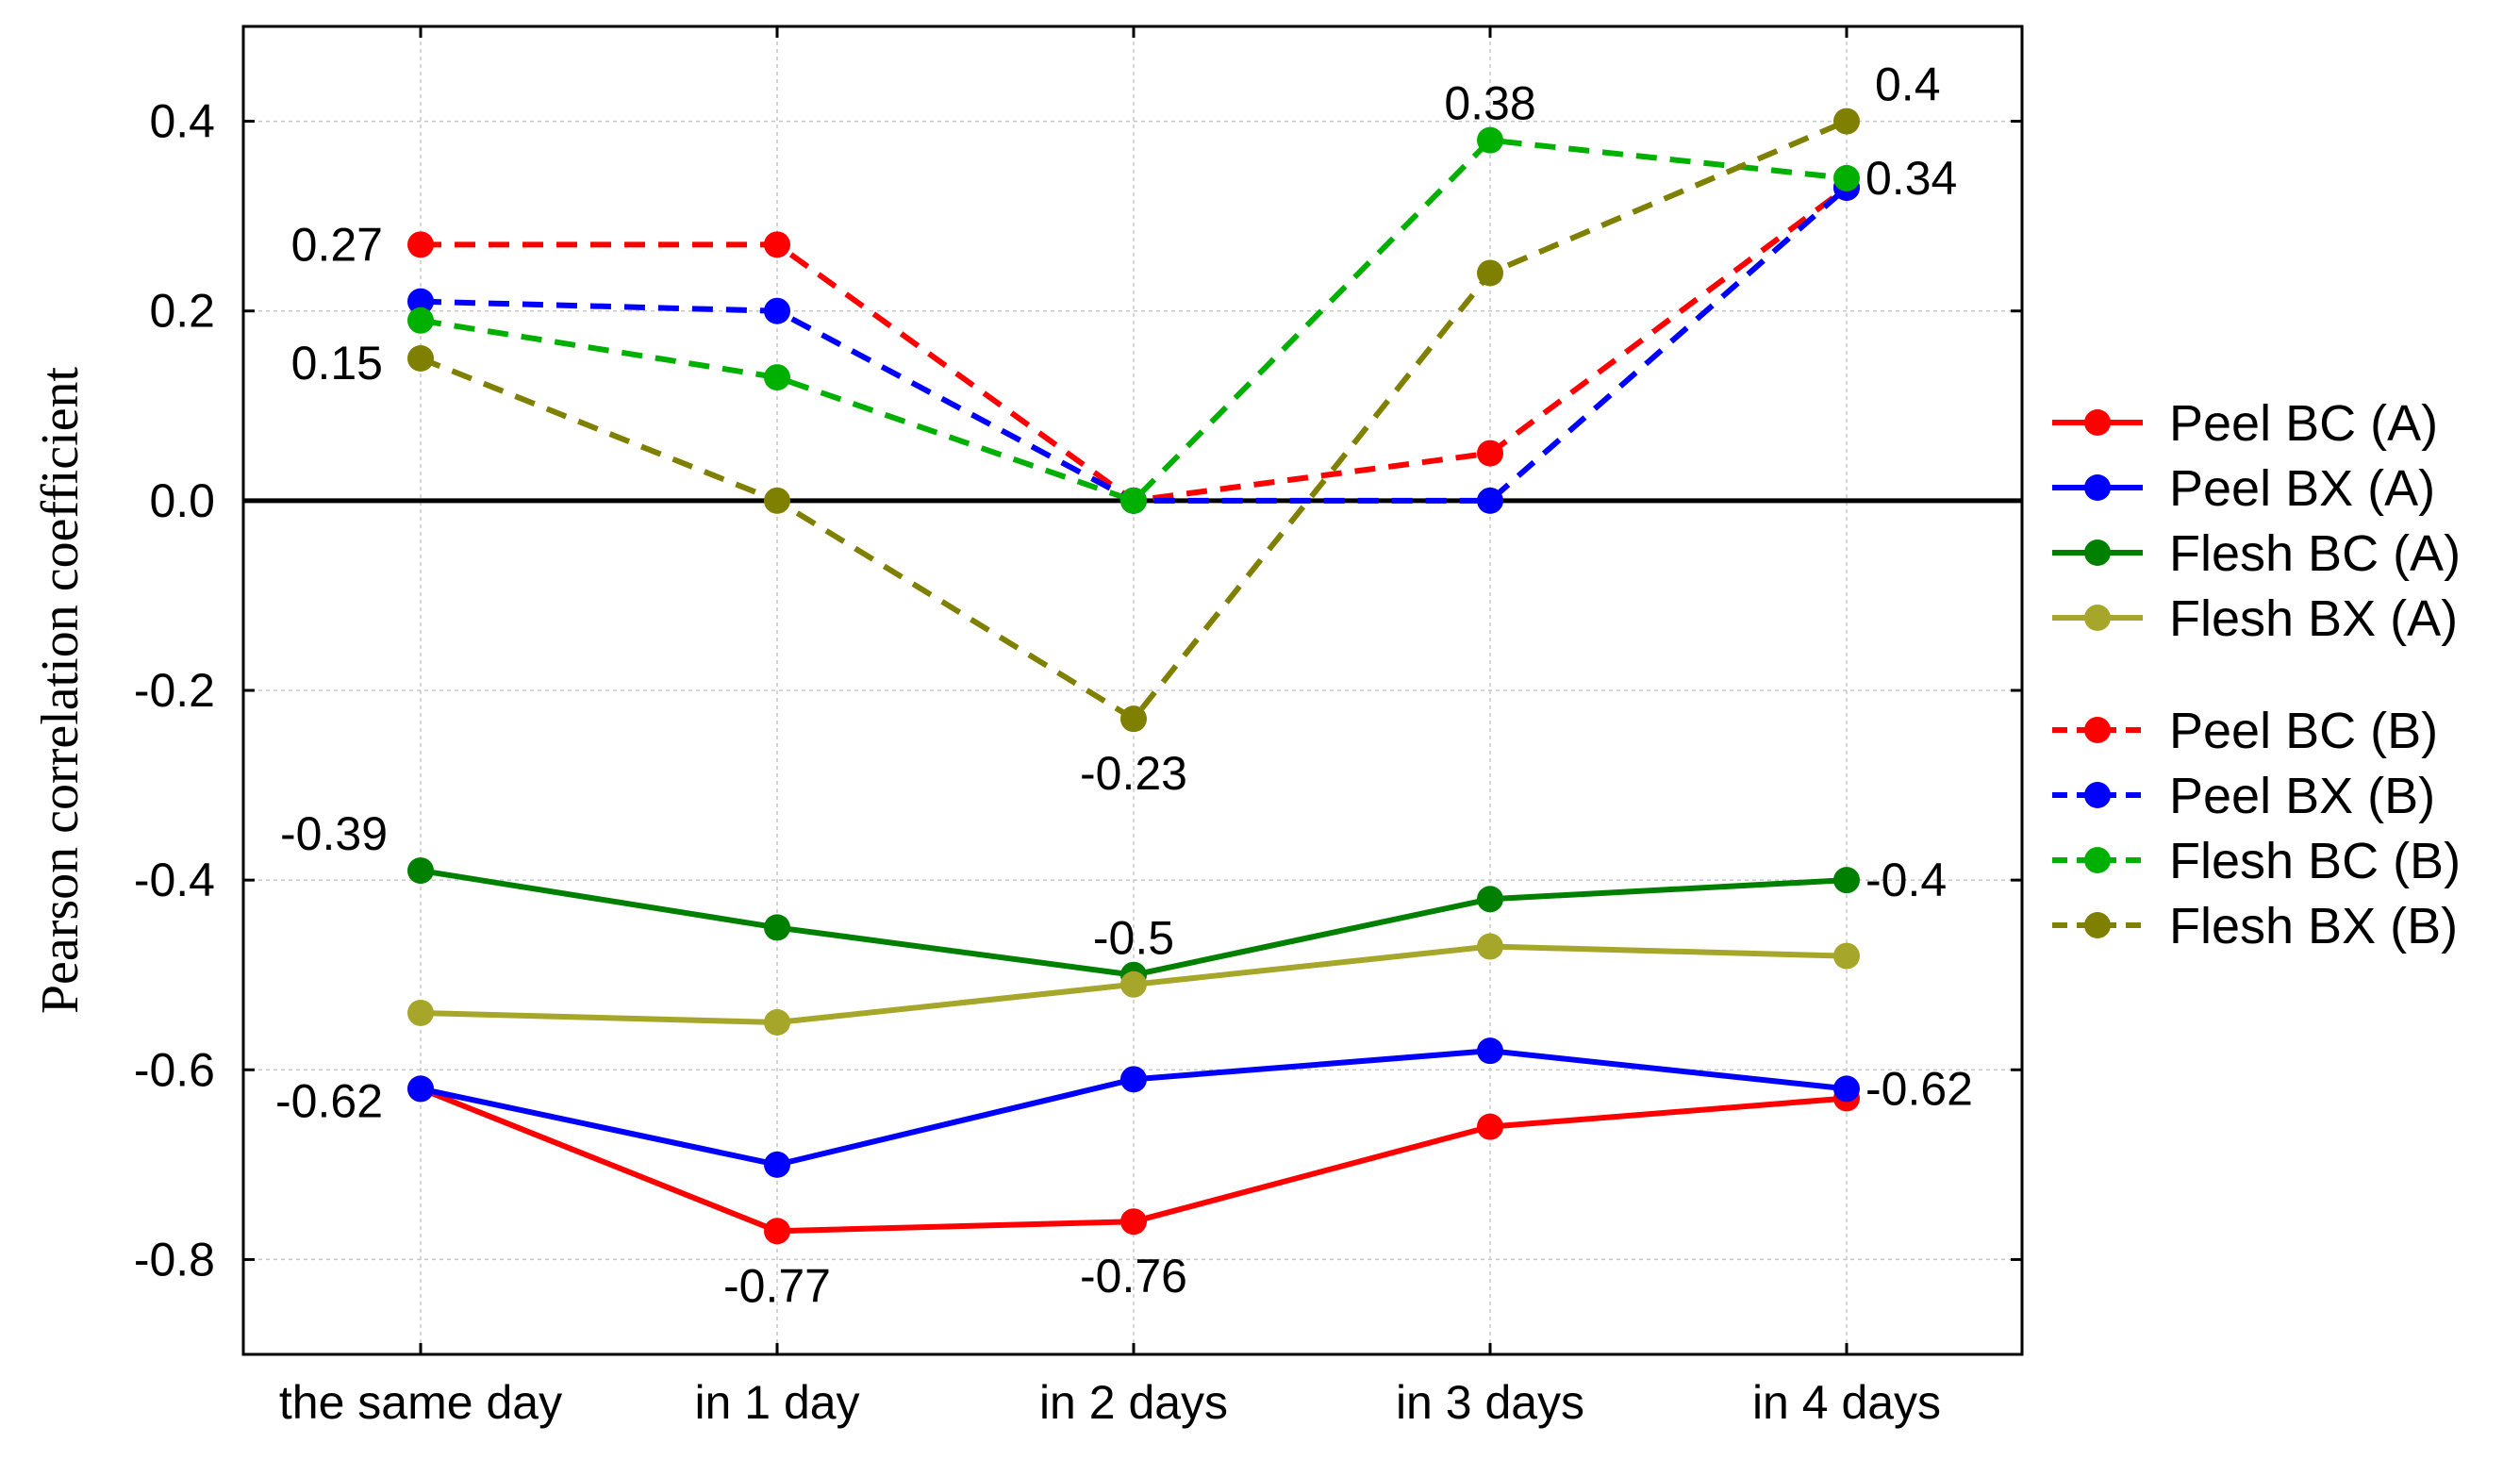  What do you see at coordinates (334, 833) in the screenshot?
I see `data-label: -0.39` at bounding box center [334, 833].